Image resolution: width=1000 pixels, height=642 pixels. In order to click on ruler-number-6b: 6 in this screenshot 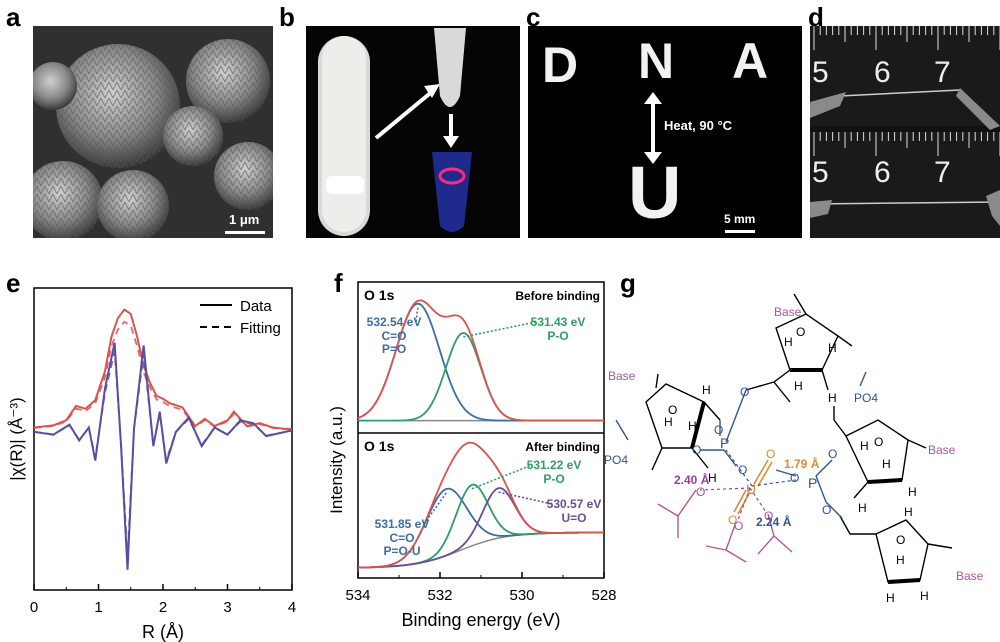, I will do `click(882, 172)`.